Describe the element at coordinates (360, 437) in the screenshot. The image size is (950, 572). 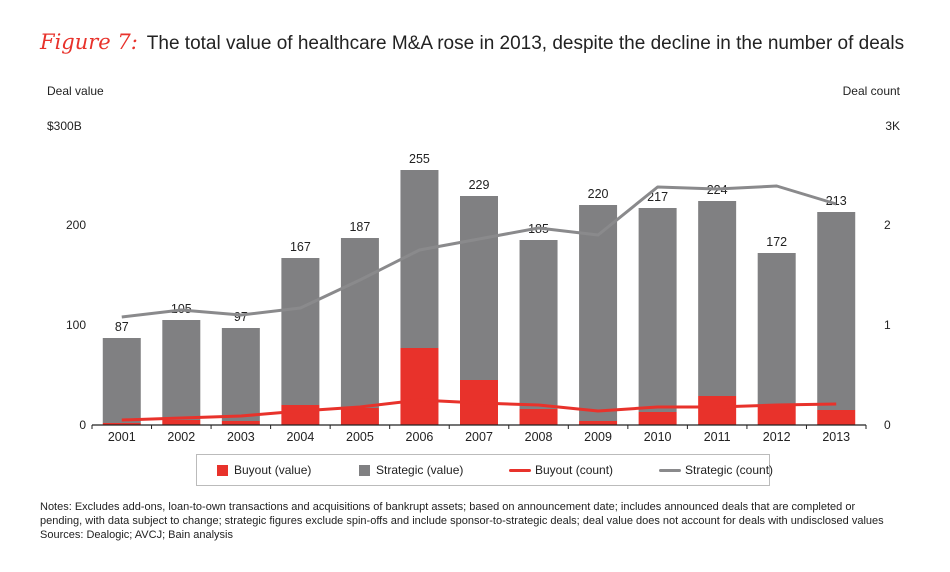
I see `x-tick-label: 2005` at that location.